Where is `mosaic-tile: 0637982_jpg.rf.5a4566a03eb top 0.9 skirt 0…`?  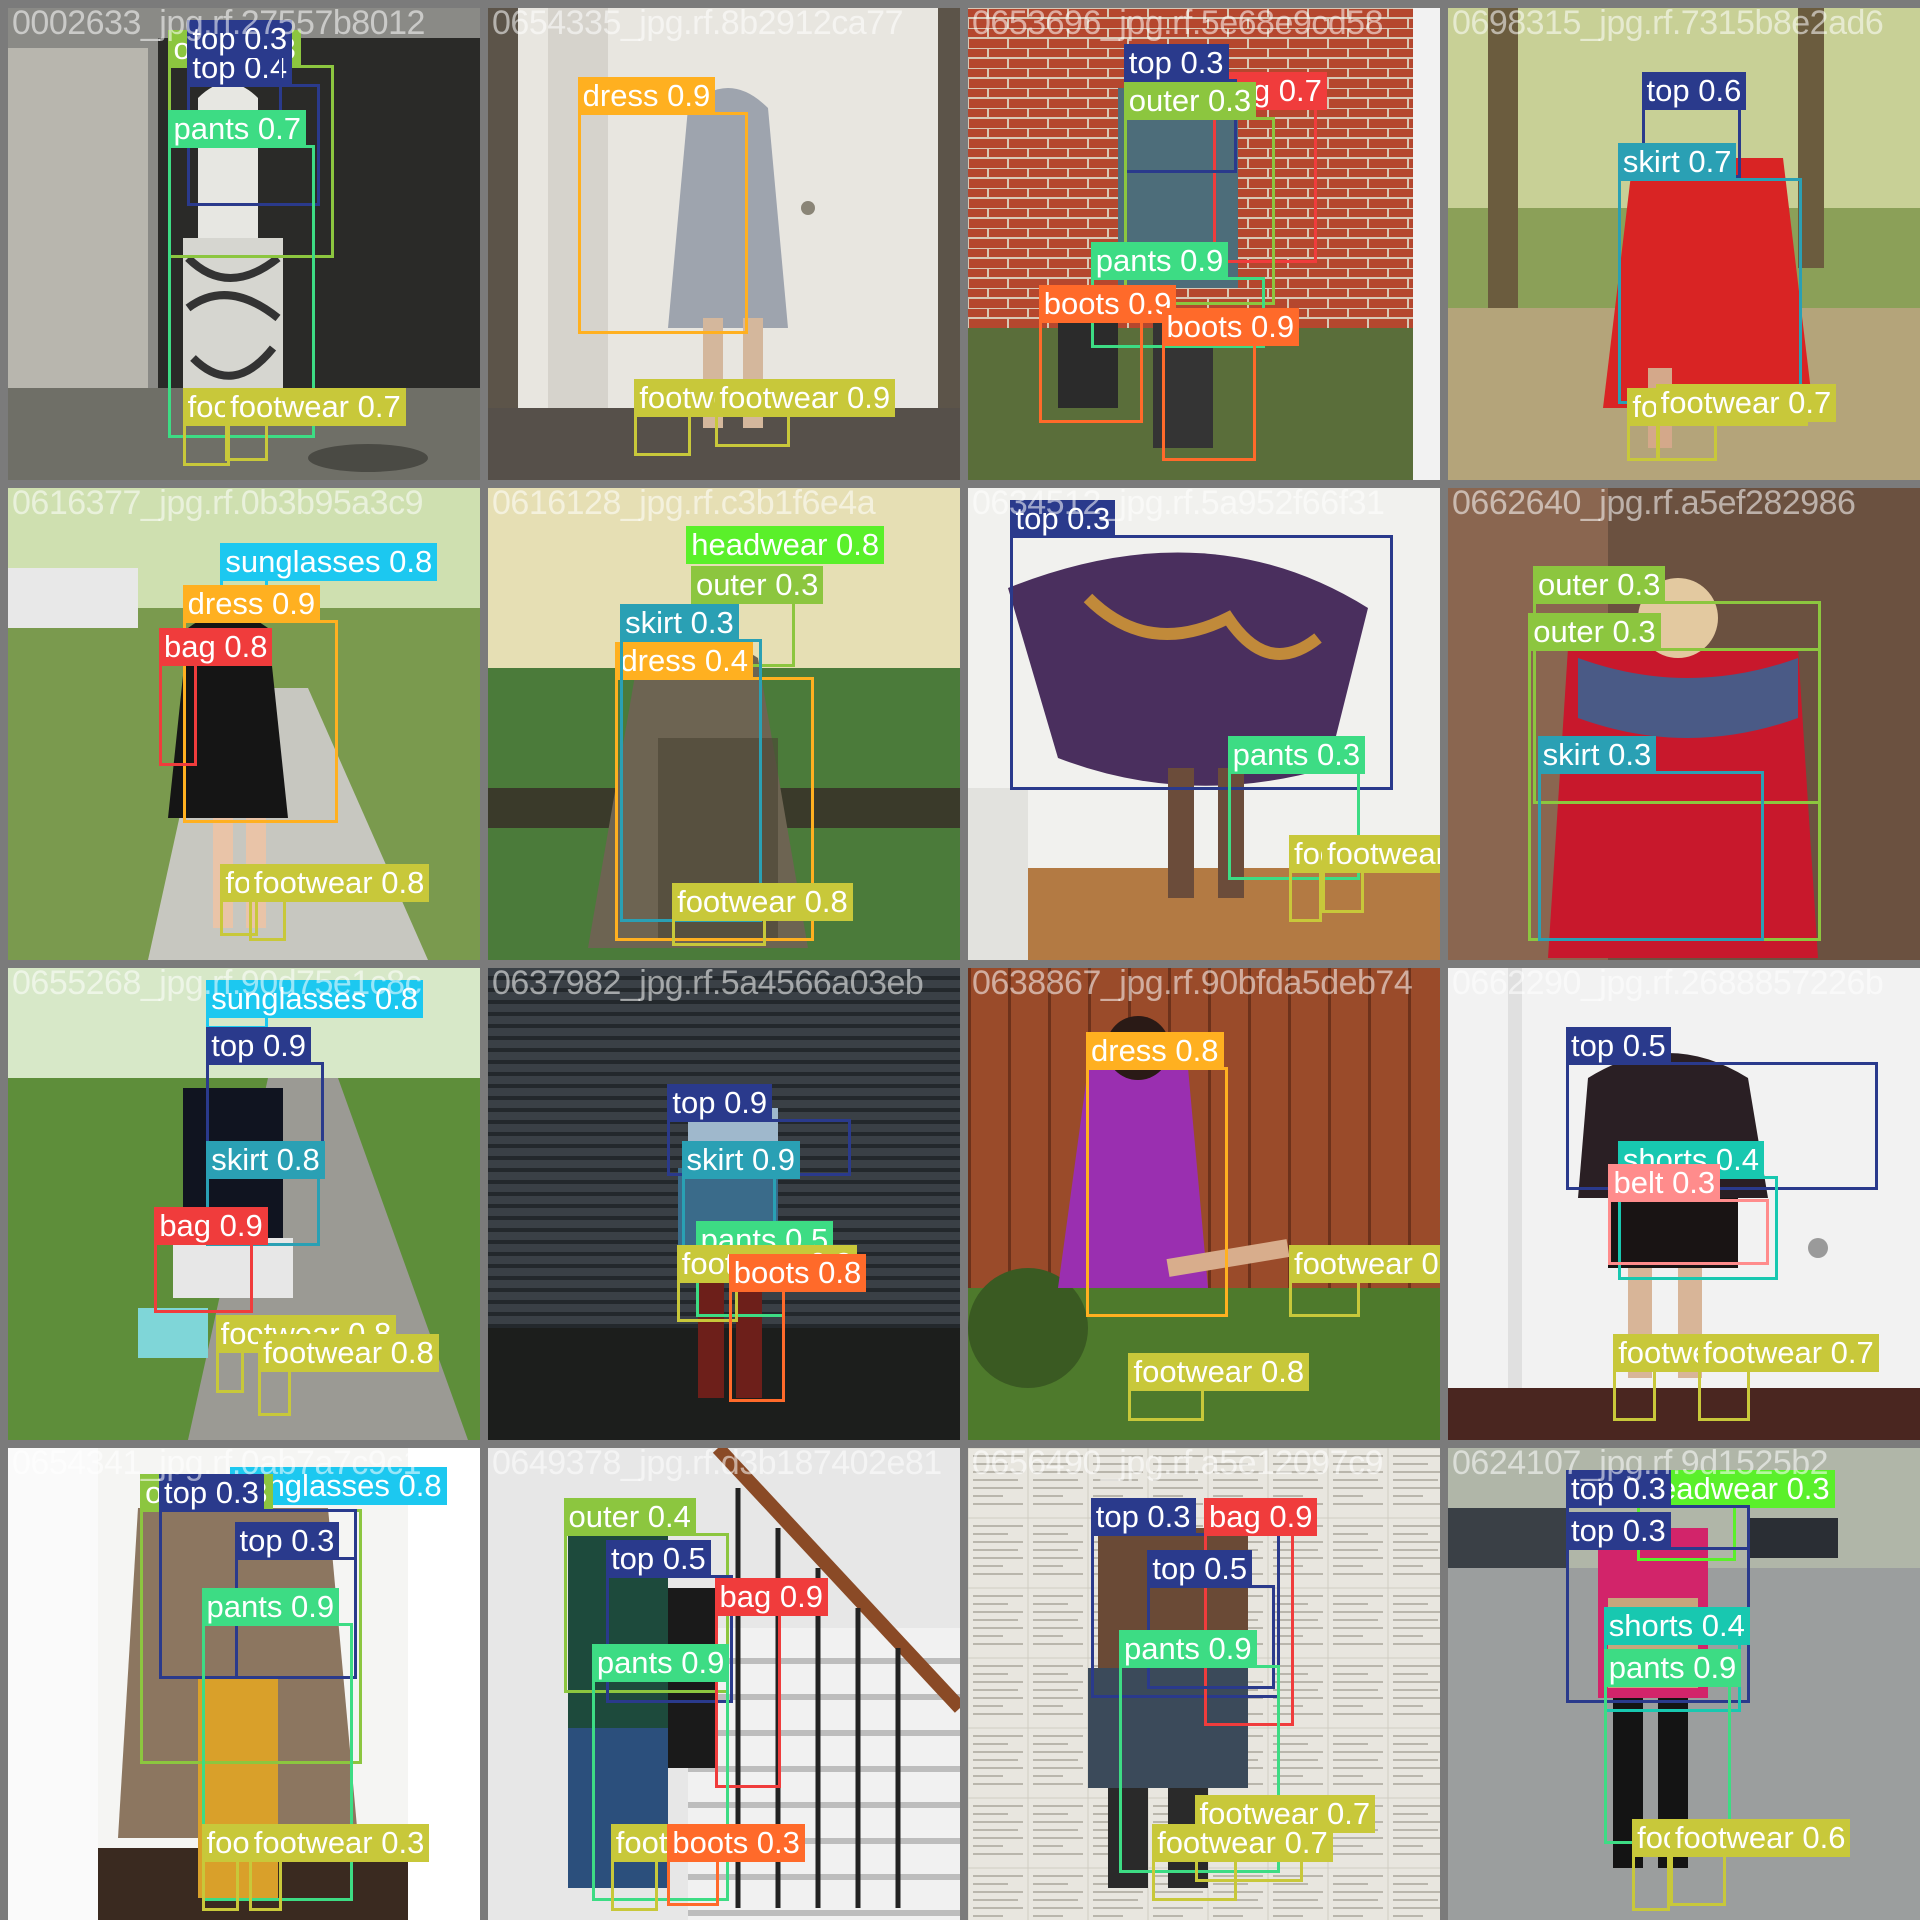 mosaic-tile: 0637982_jpg.rf.5a4566a03eb top 0.9 skirt 0… is located at coordinates (724, 1204).